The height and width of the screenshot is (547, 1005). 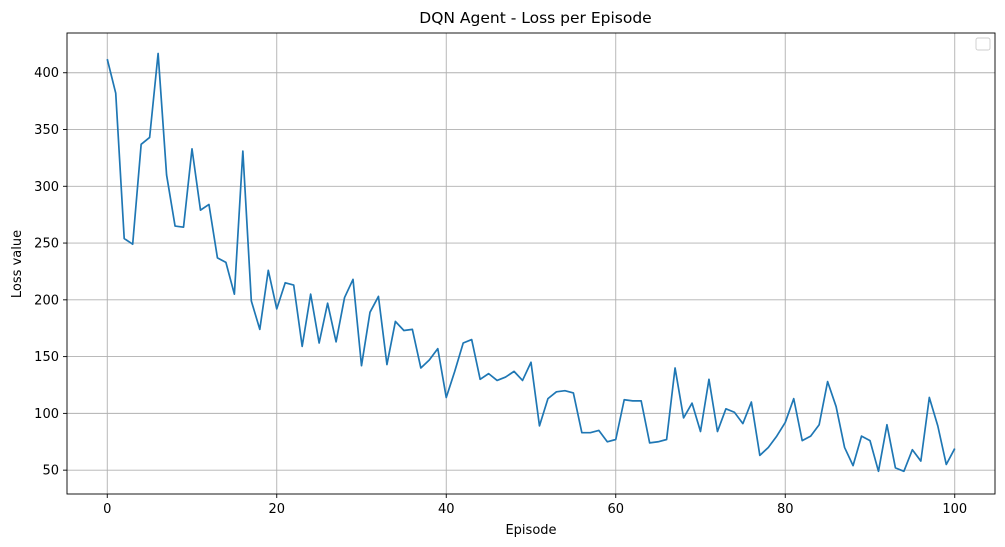 What do you see at coordinates (46, 414) in the screenshot?
I see `y-tick-label: 100` at bounding box center [46, 414].